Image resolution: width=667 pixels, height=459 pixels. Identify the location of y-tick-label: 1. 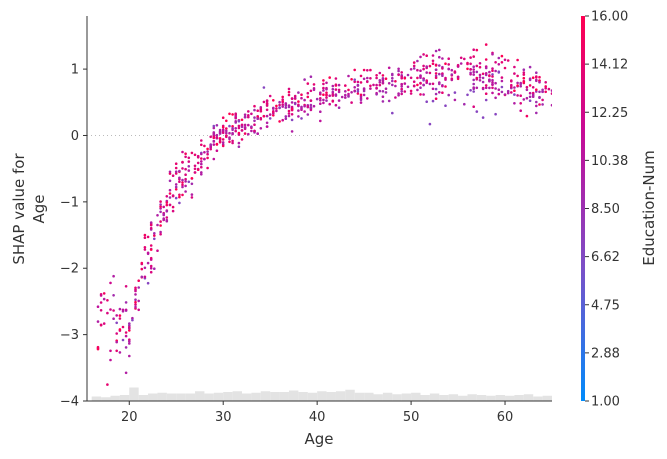
(75, 70).